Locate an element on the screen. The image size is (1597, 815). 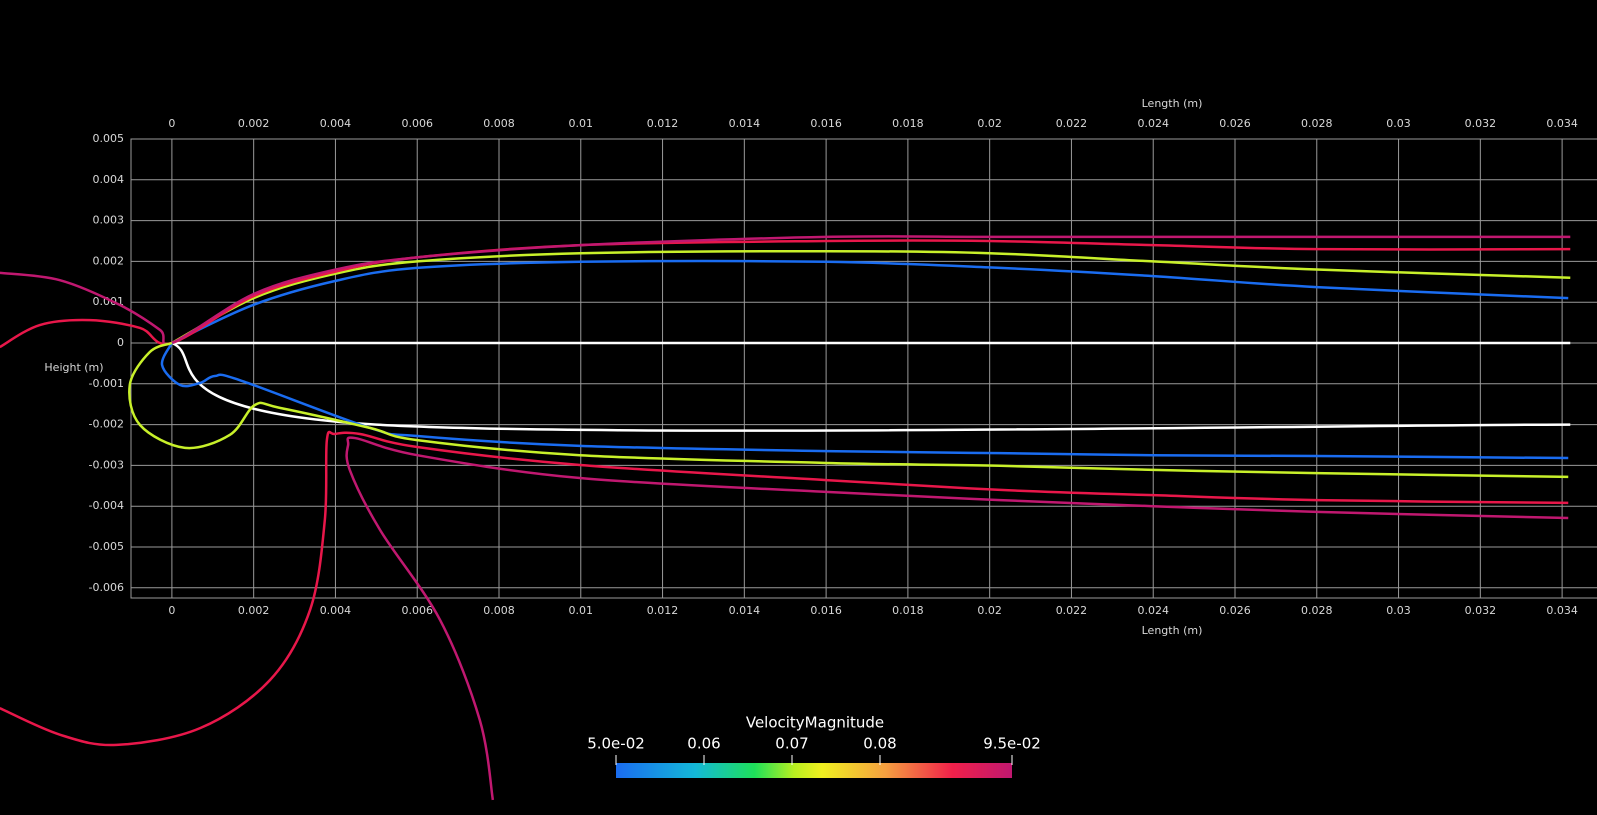
colorbar-tick-label: 0.08 is located at coordinates (879, 744).